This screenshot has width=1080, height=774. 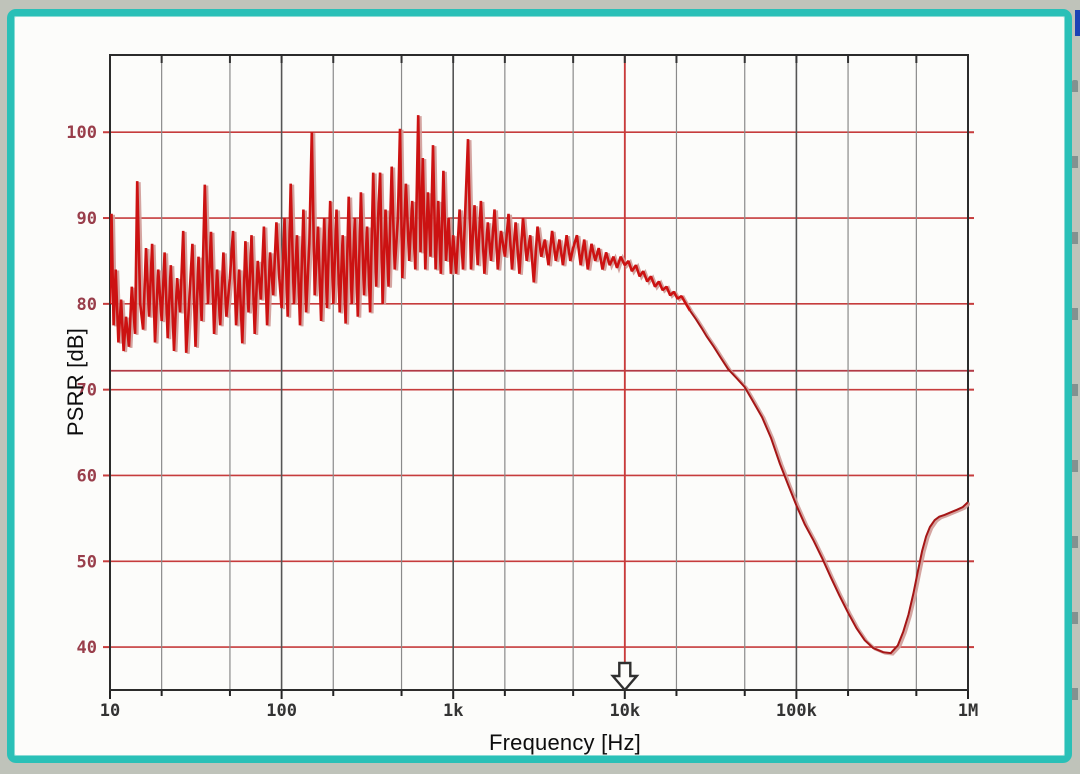 What do you see at coordinates (453, 711) in the screenshot?
I see `x-tick-label-1k: 1k` at bounding box center [453, 711].